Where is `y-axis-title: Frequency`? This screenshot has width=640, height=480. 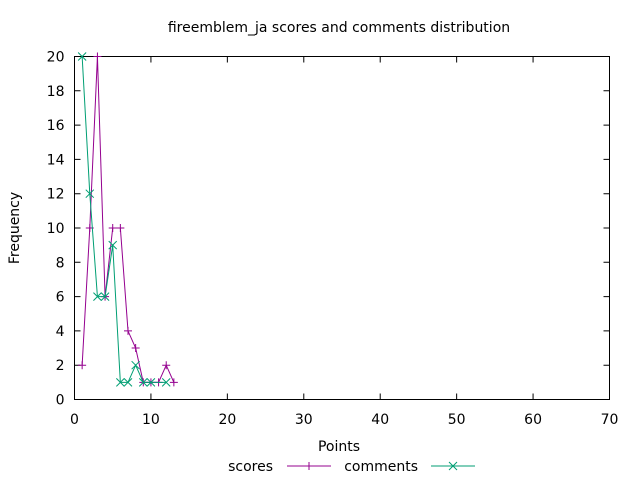 y-axis-title: Frequency is located at coordinates (15, 228).